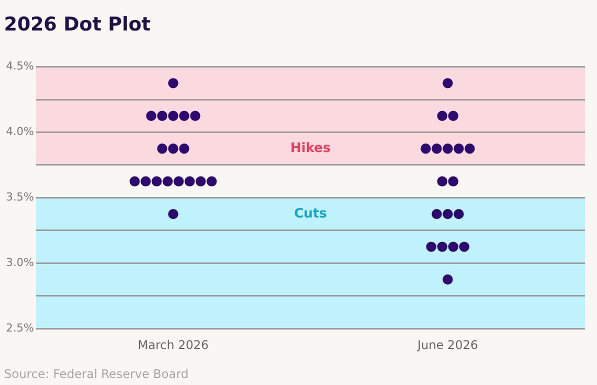 The image size is (597, 385). What do you see at coordinates (311, 214) in the screenshot?
I see `band-label: Cuts` at bounding box center [311, 214].